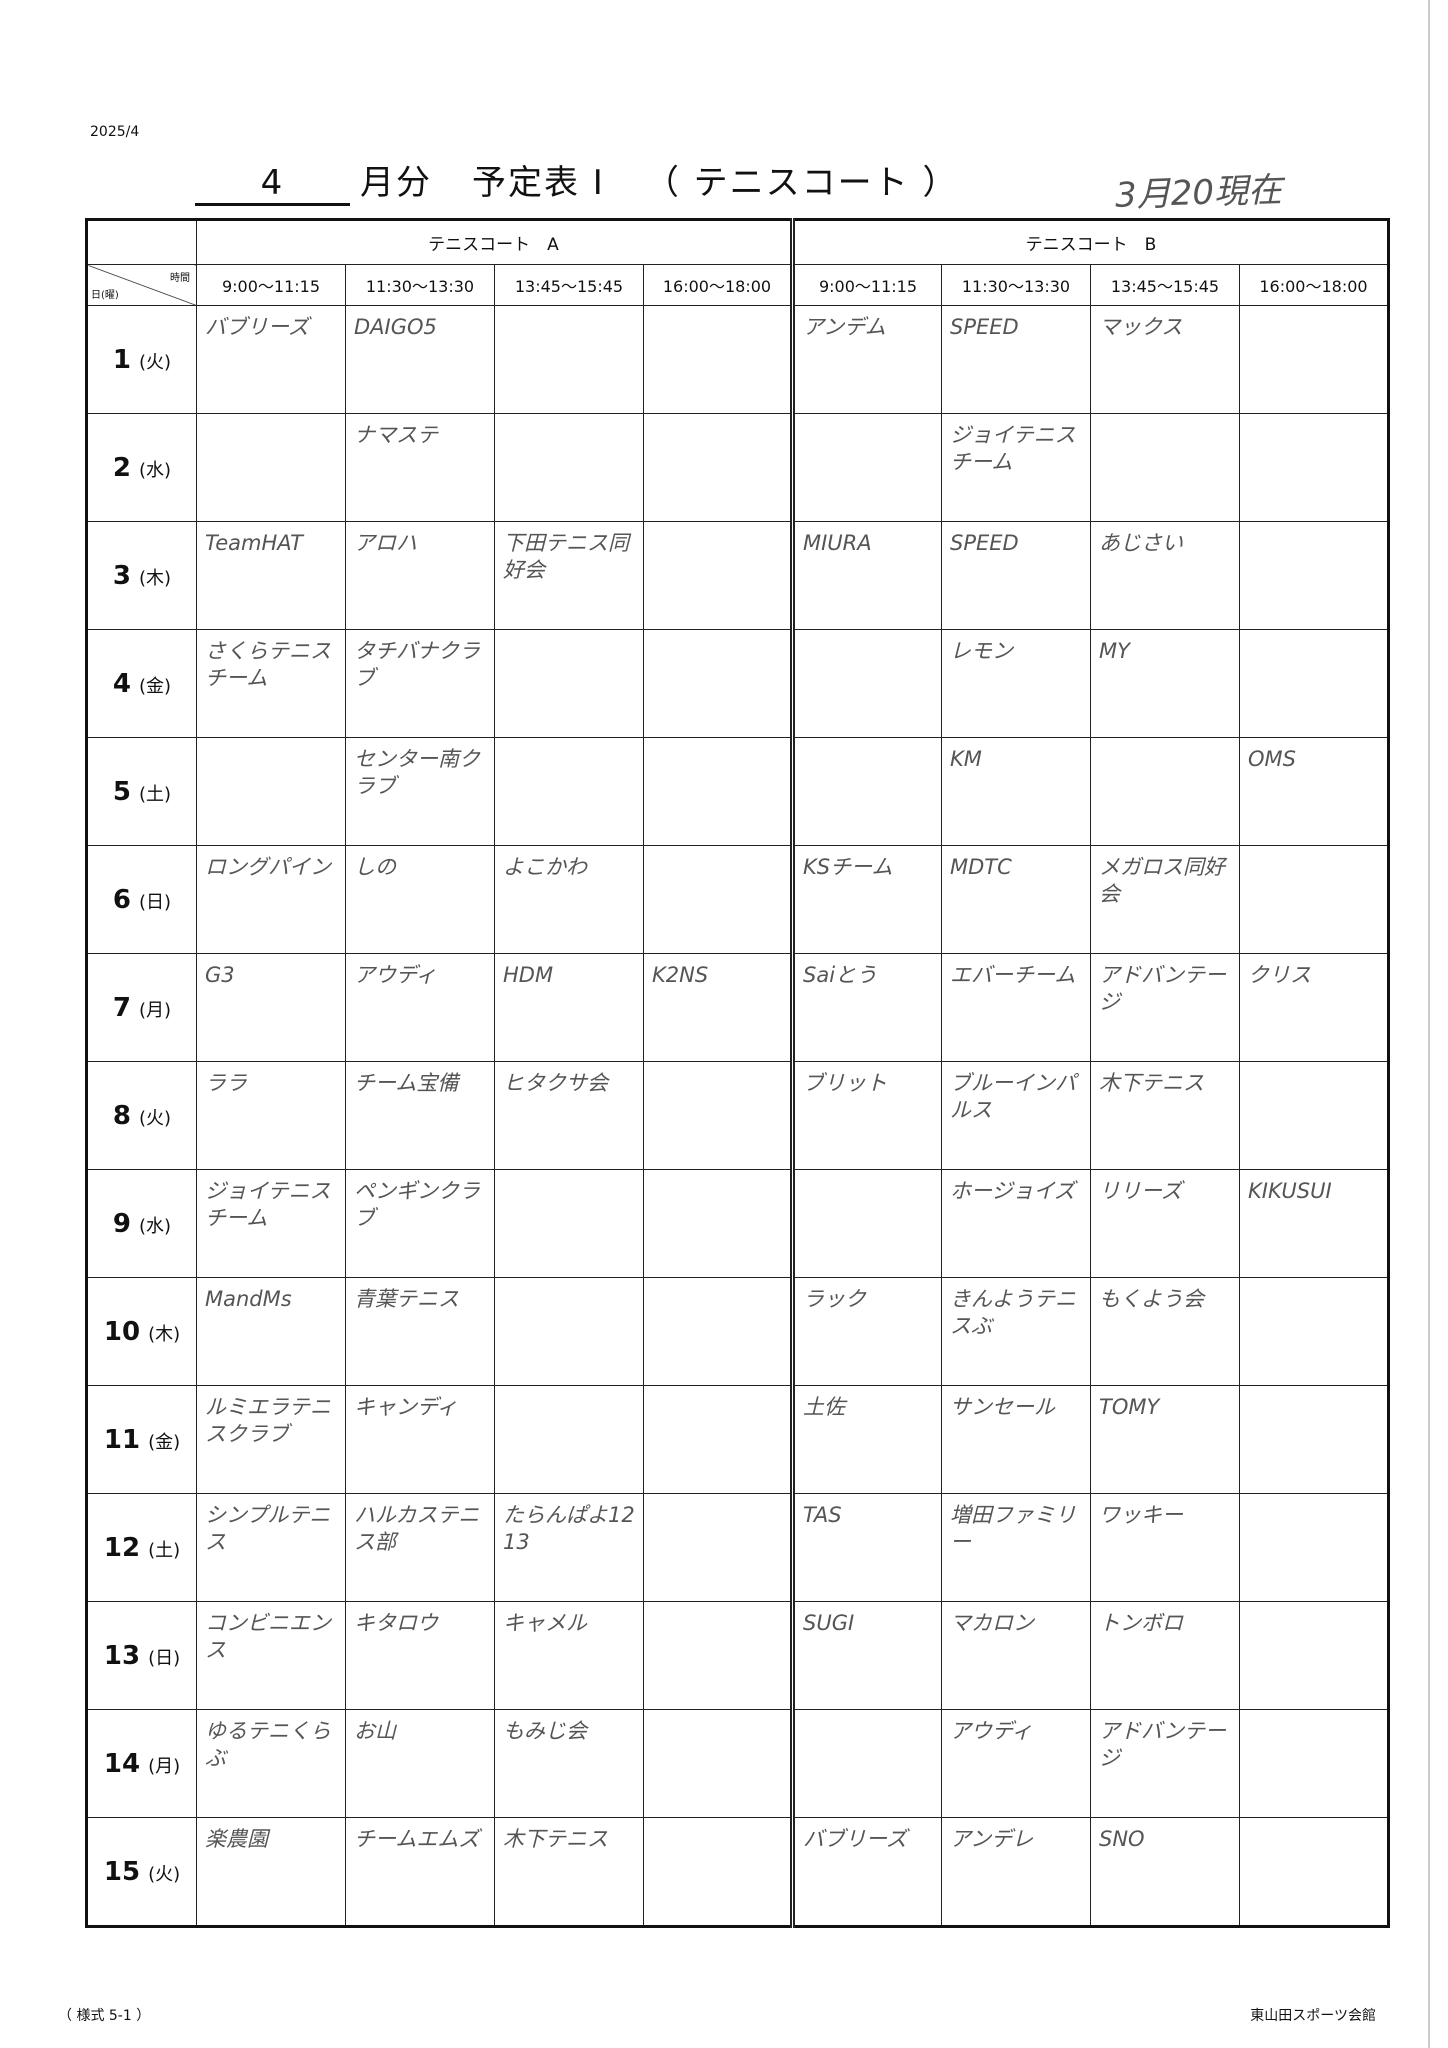  What do you see at coordinates (122, 1007) in the screenshot?
I see `day-number: 7` at bounding box center [122, 1007].